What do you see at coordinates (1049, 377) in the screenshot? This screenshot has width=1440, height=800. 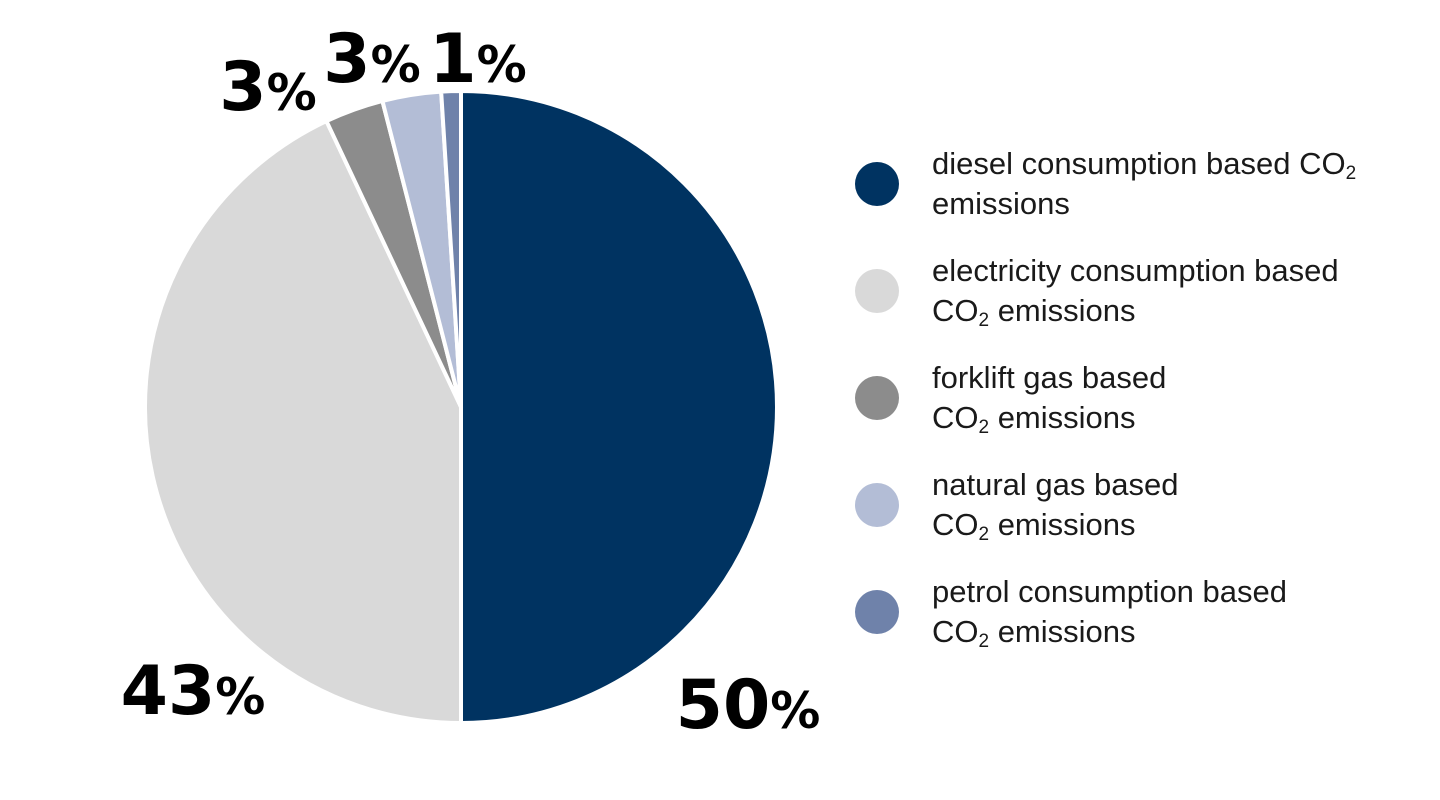 I see `legend-line1: forklift gas based` at bounding box center [1049, 377].